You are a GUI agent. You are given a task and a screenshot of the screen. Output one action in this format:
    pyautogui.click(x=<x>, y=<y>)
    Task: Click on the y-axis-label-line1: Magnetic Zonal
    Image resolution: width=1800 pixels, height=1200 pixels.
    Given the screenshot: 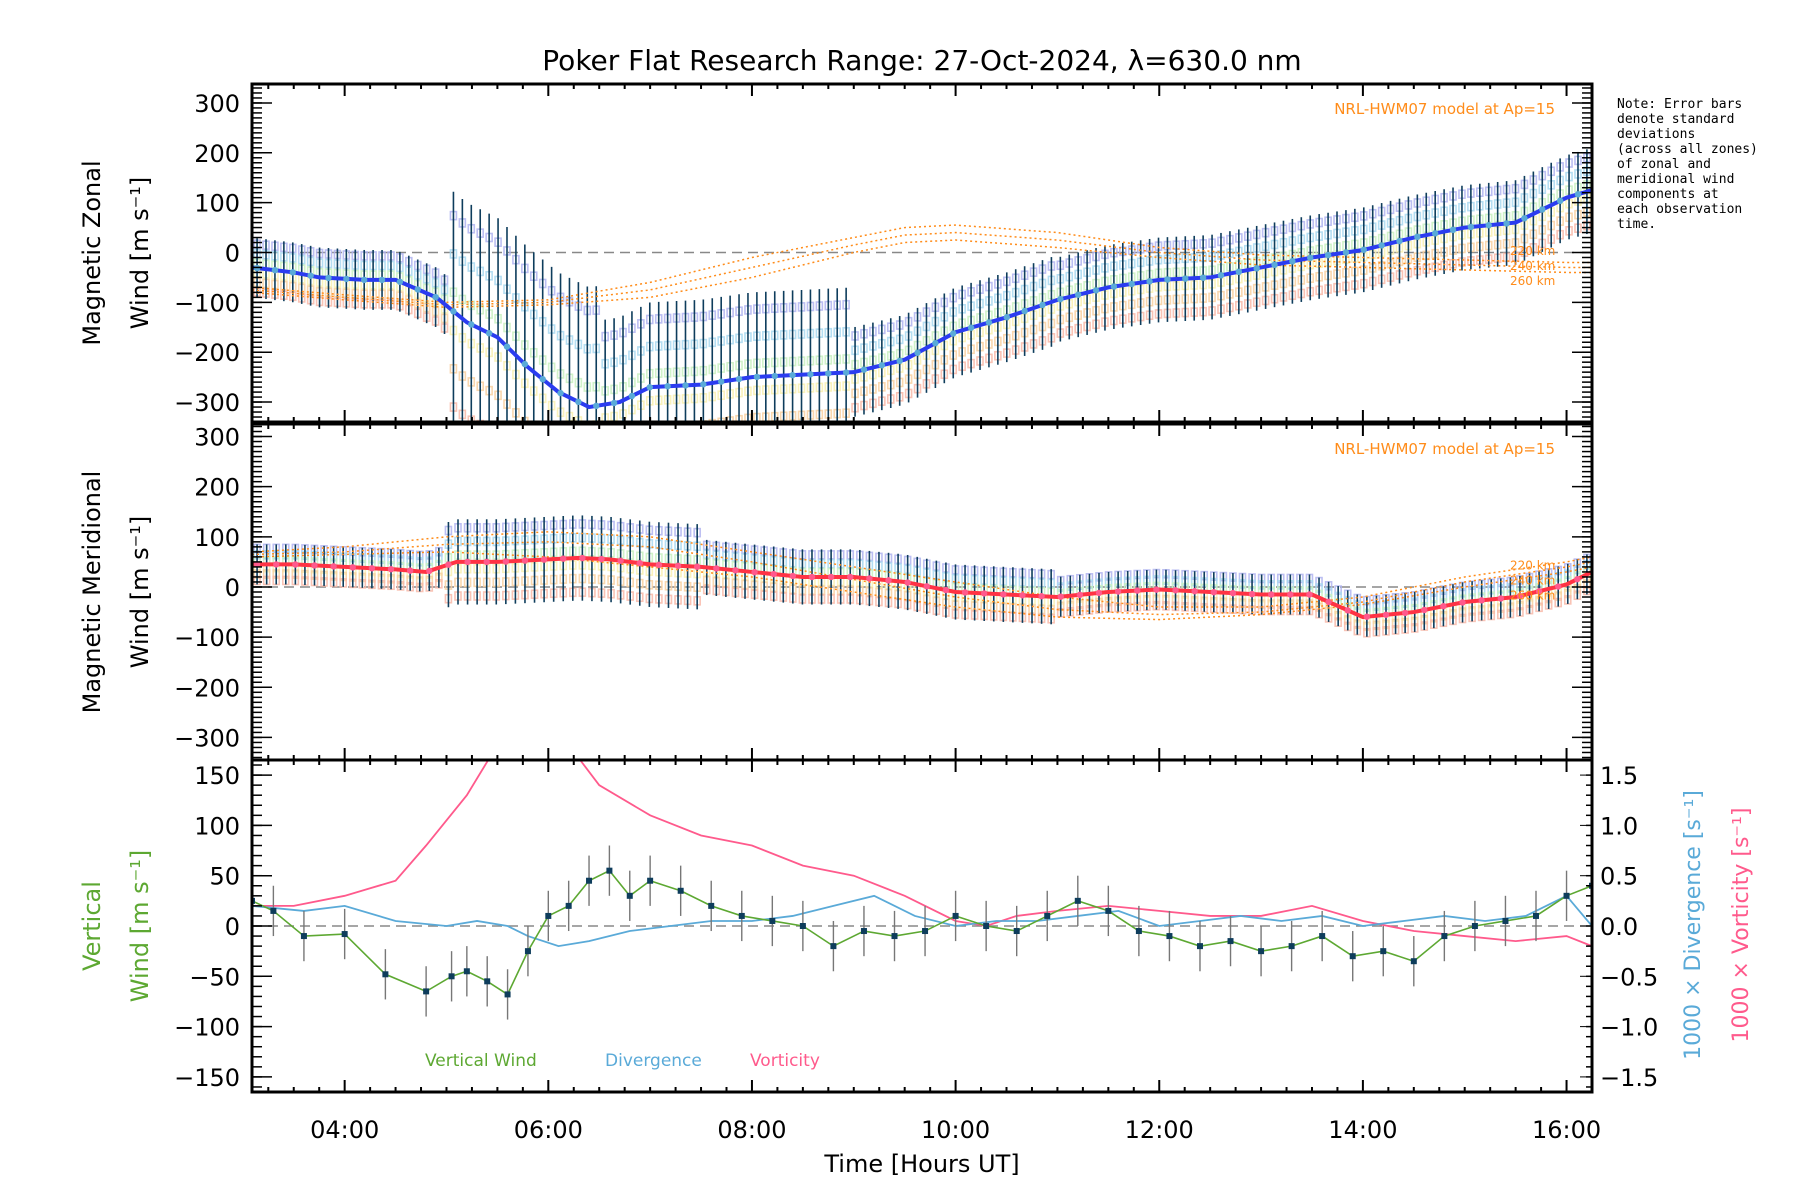 What is the action you would take?
    pyautogui.click(x=92, y=252)
    